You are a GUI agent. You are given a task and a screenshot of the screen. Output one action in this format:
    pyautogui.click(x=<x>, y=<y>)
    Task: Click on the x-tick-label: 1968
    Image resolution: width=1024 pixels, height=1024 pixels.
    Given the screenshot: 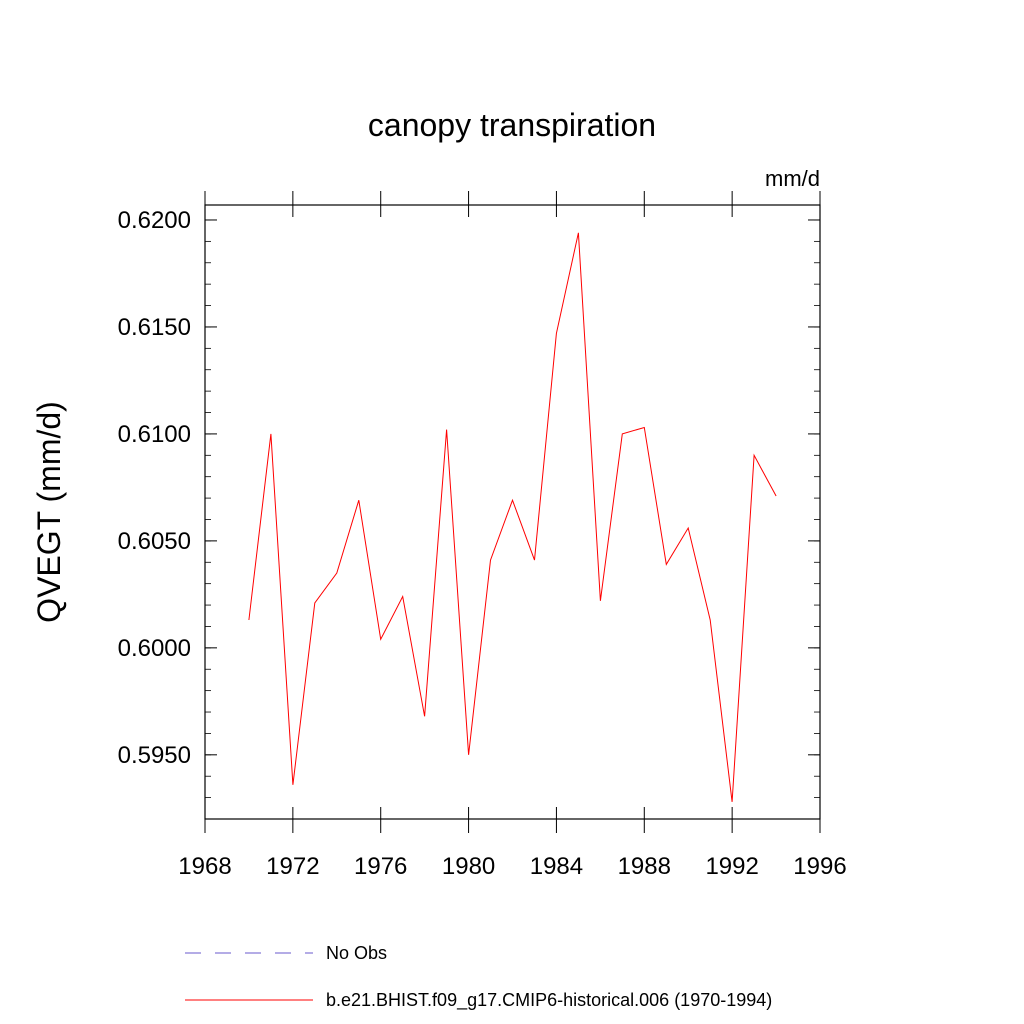 What is the action you would take?
    pyautogui.click(x=204, y=866)
    